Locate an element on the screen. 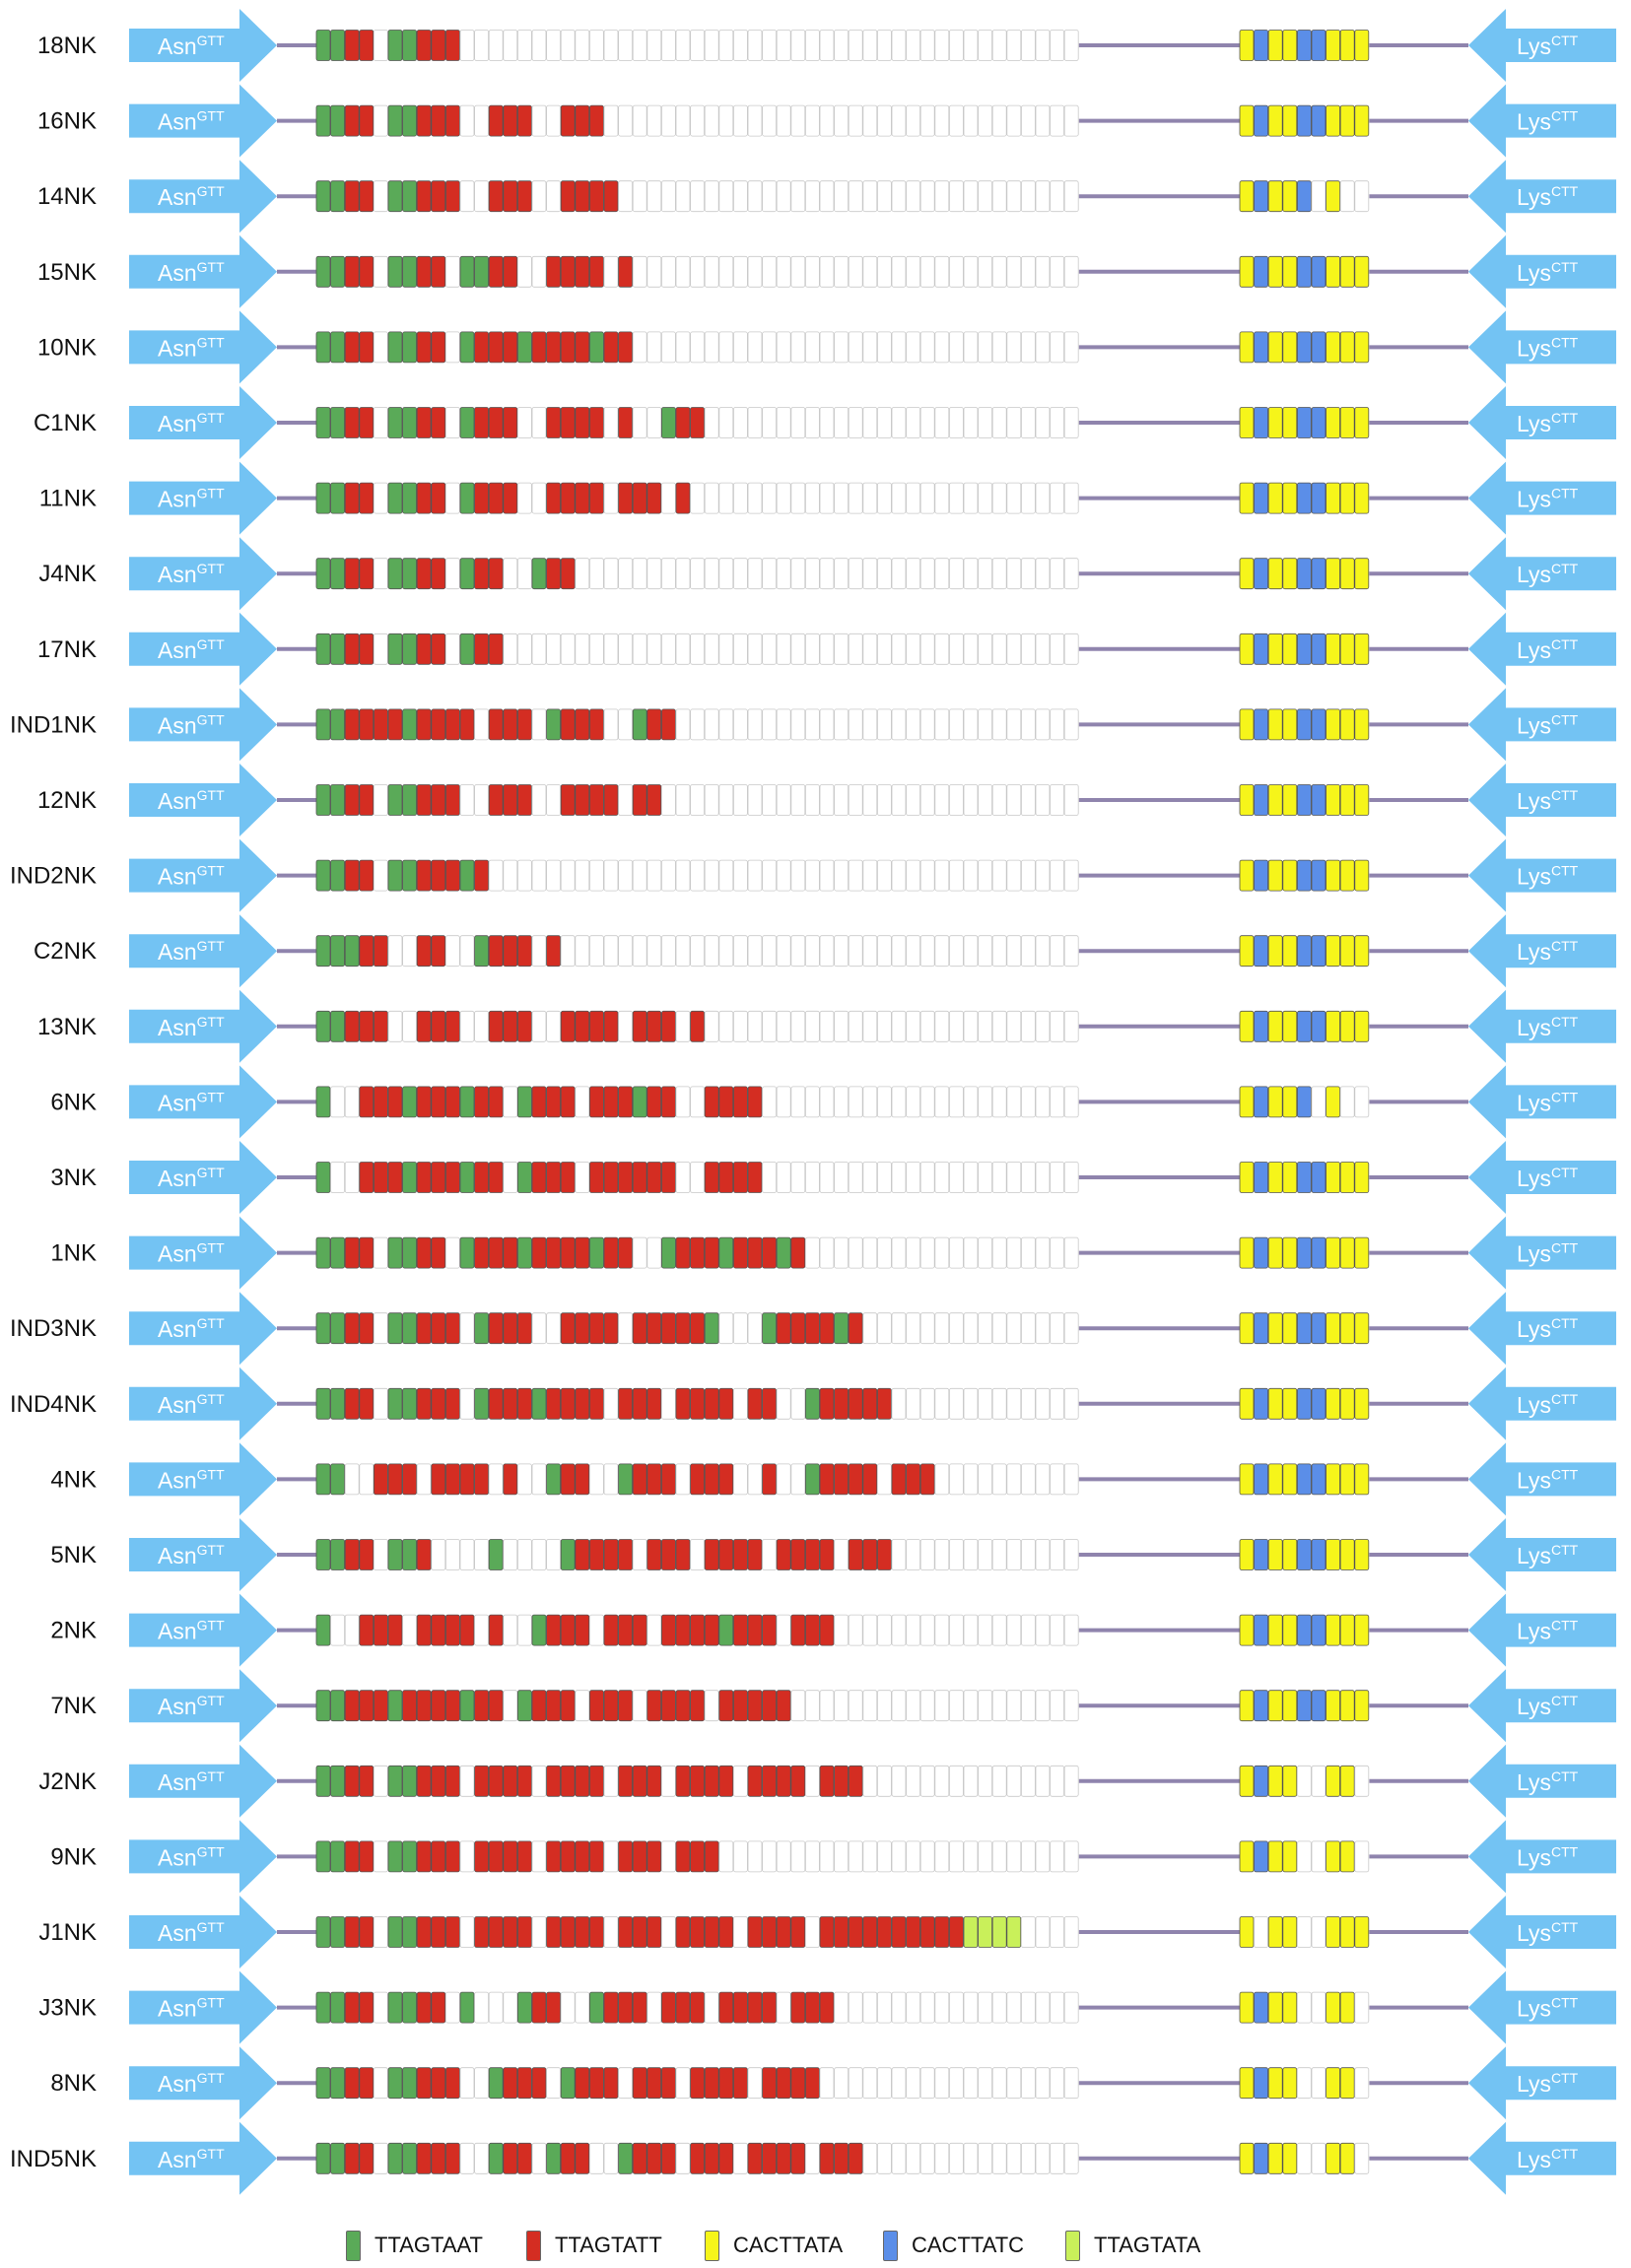 This screenshot has width=1631, height=2268. array-row: C2NK AsnGTT LysCTT is located at coordinates (825, 951).